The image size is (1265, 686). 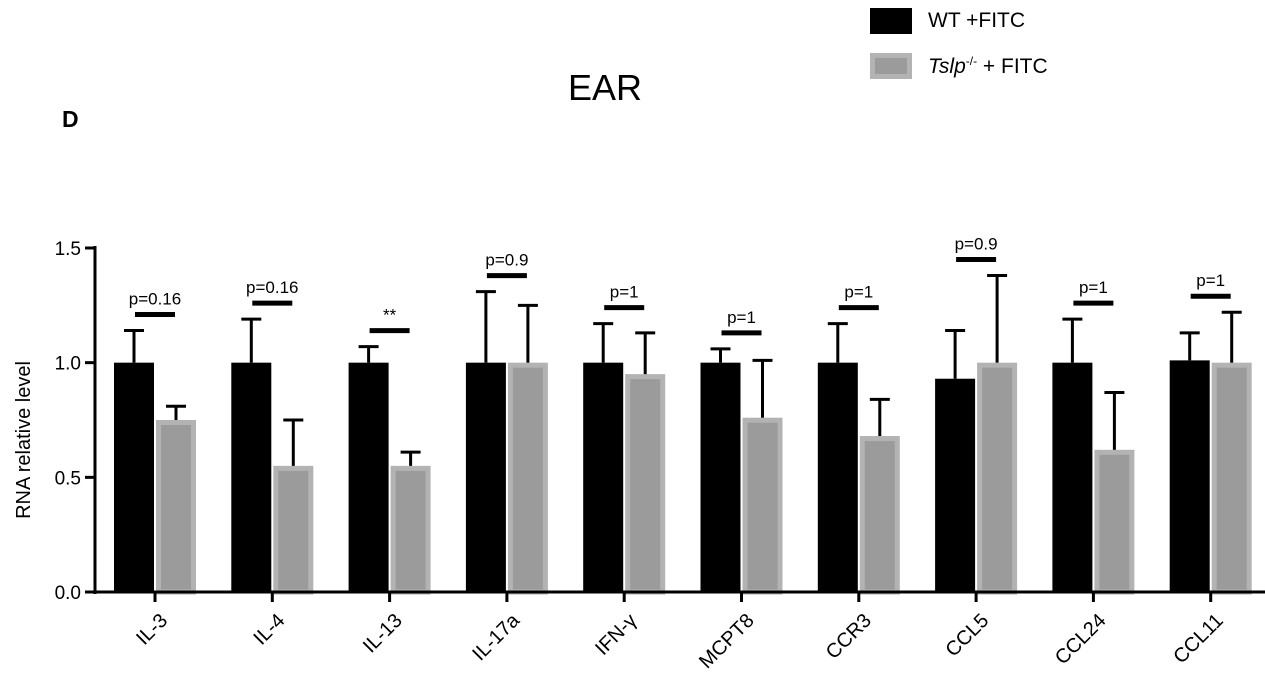 What do you see at coordinates (1081, 640) in the screenshot?
I see `x-tick-label: CCL24` at bounding box center [1081, 640].